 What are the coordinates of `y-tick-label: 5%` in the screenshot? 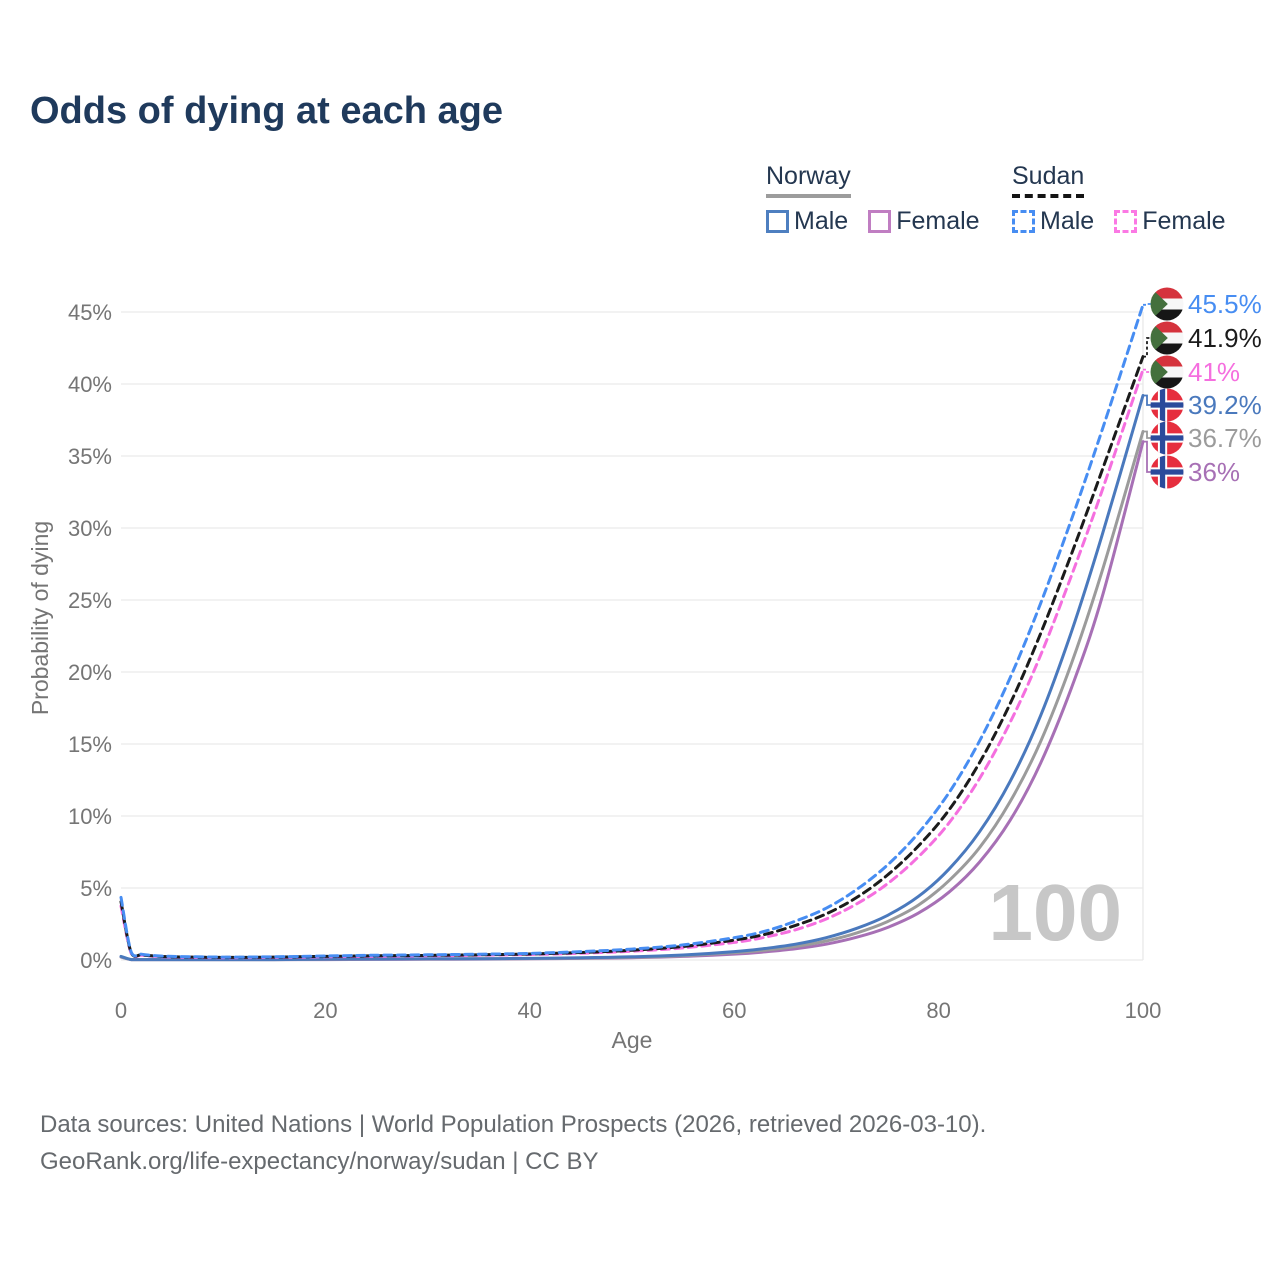 It's located at (96, 888).